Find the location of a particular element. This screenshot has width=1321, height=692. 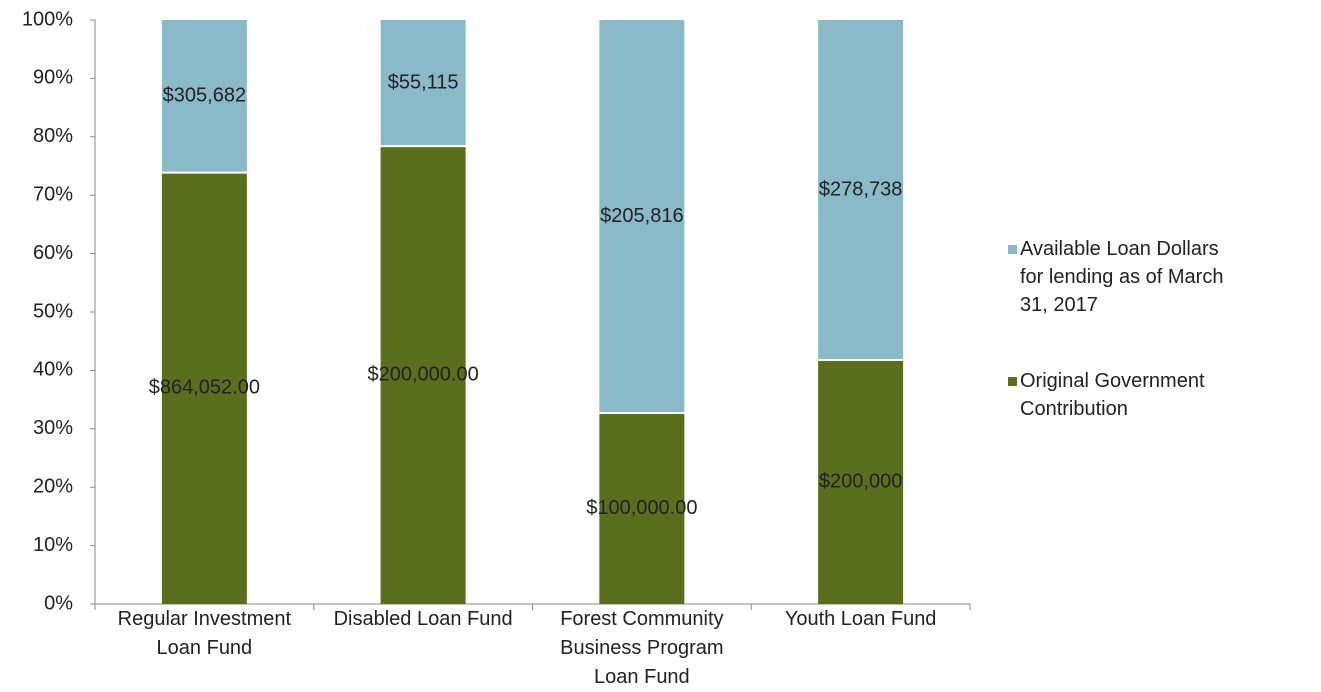

data-label: $100,000.00 is located at coordinates (641, 508).